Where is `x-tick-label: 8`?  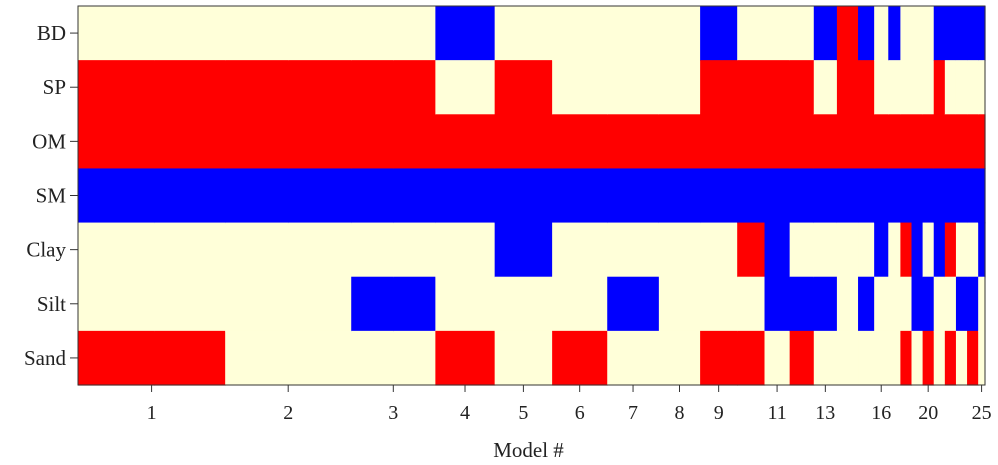
x-tick-label: 8 is located at coordinates (680, 413).